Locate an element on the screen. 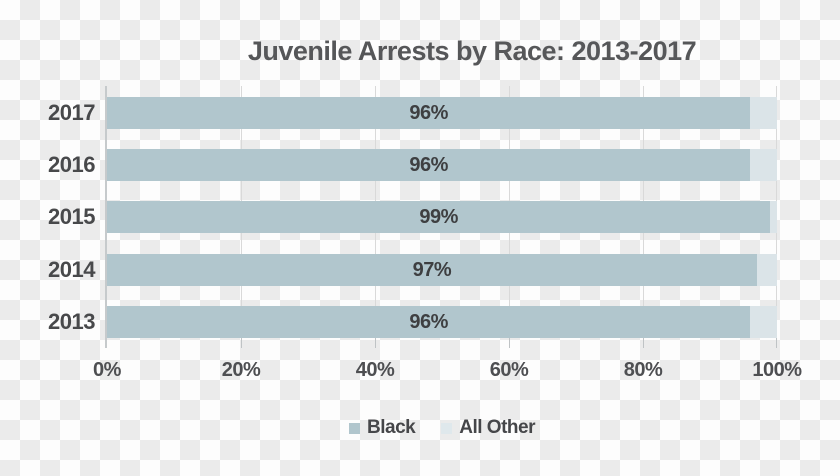 The height and width of the screenshot is (476, 840). legend-label-black: Black is located at coordinates (391, 427).